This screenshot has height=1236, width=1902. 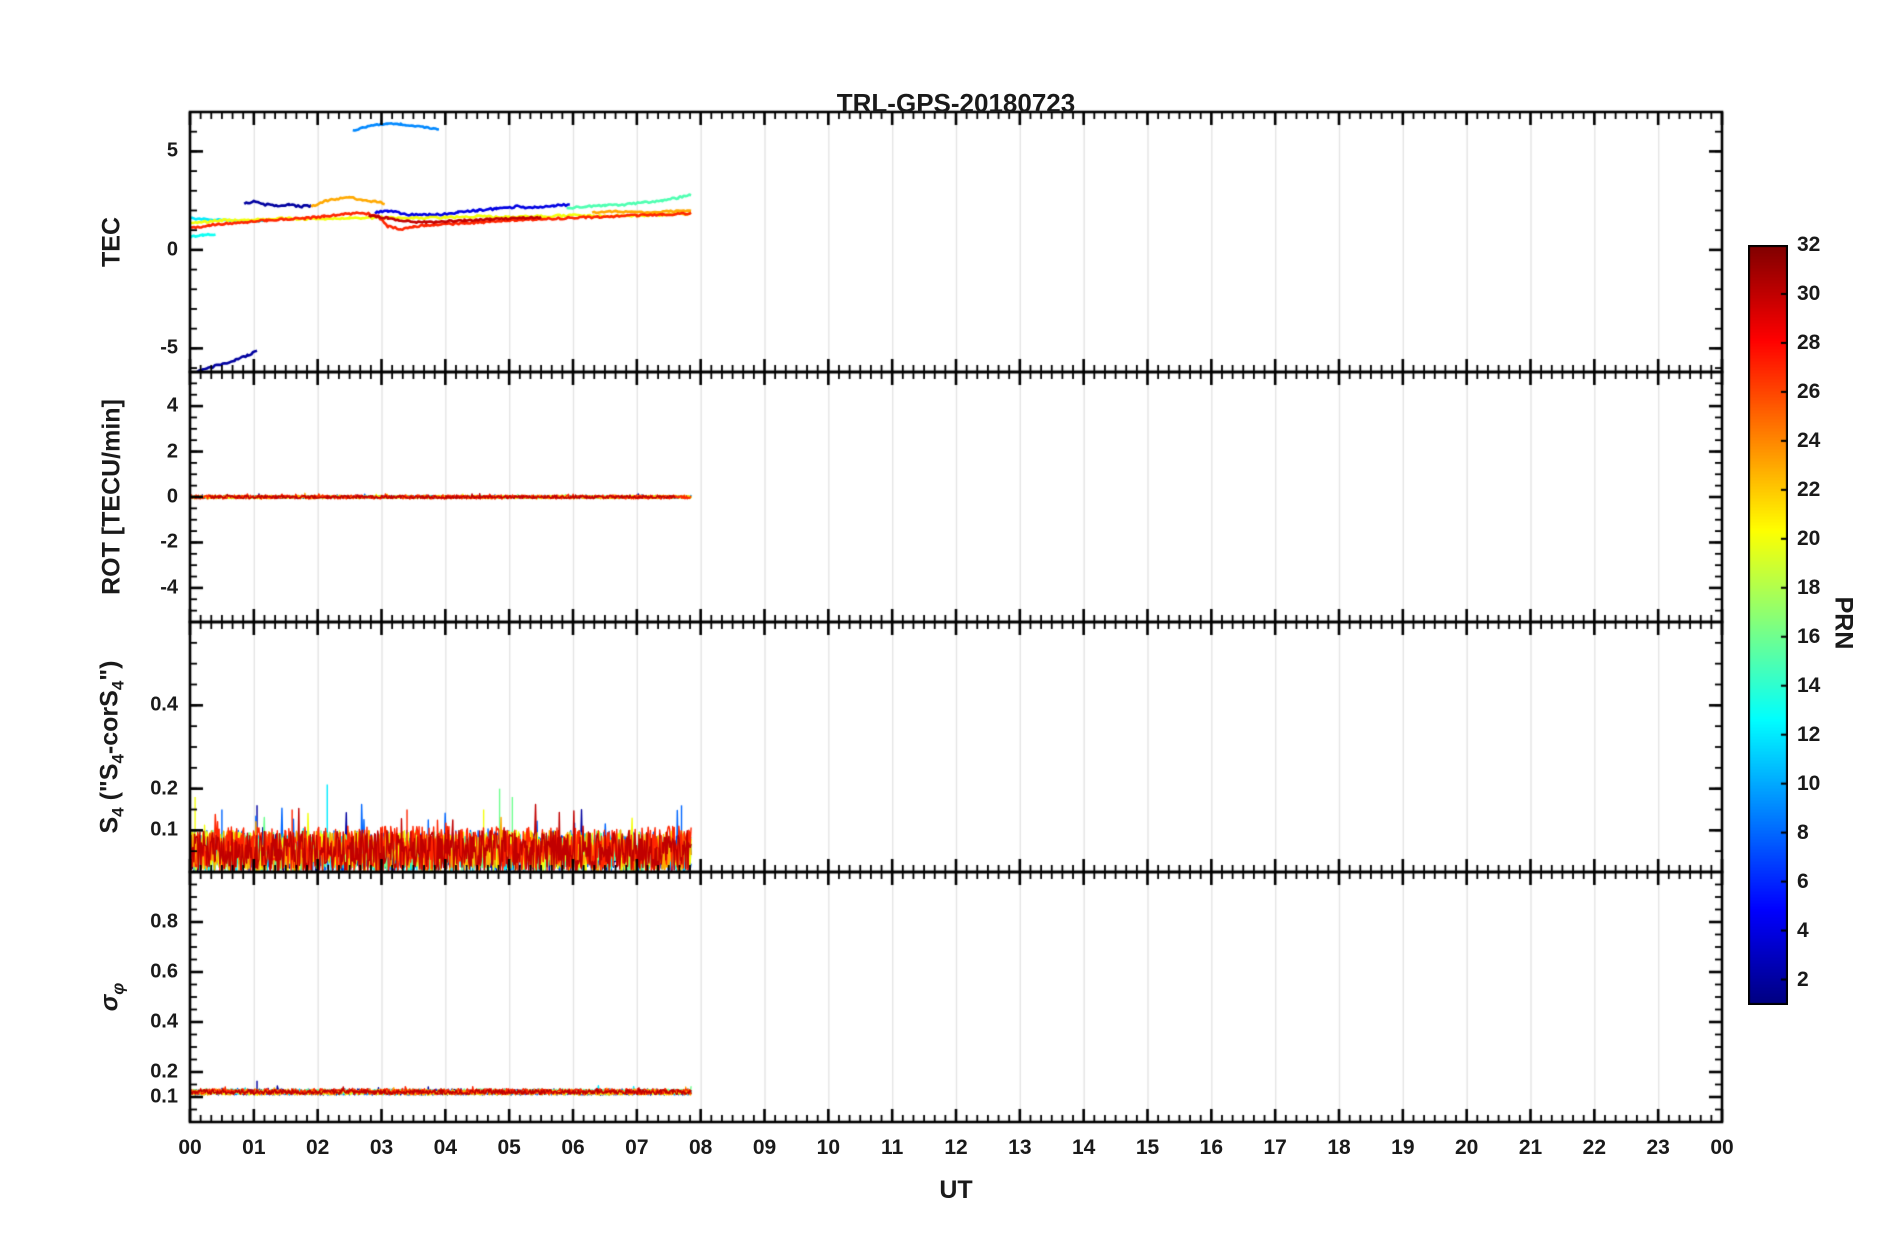 What do you see at coordinates (1843, 623) in the screenshot?
I see `colorbar-label: PRN` at bounding box center [1843, 623].